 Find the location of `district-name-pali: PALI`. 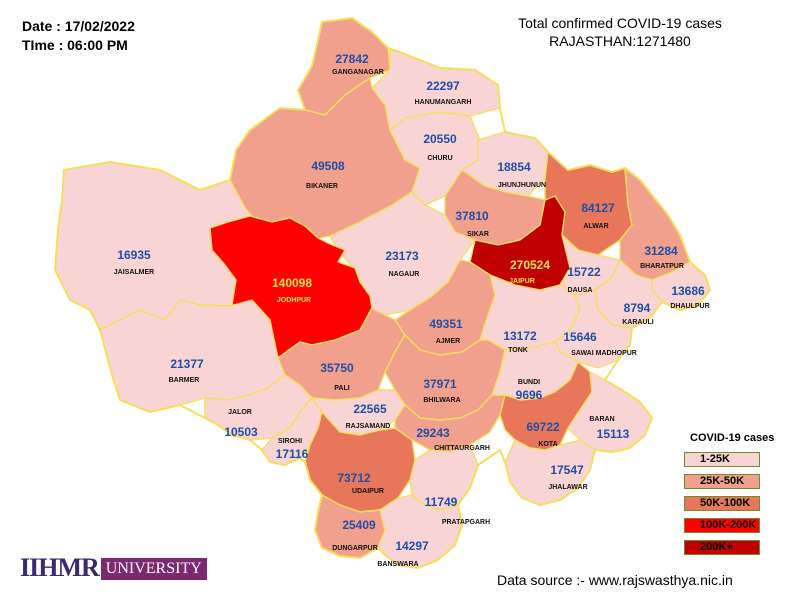

district-name-pali: PALI is located at coordinates (341, 388).